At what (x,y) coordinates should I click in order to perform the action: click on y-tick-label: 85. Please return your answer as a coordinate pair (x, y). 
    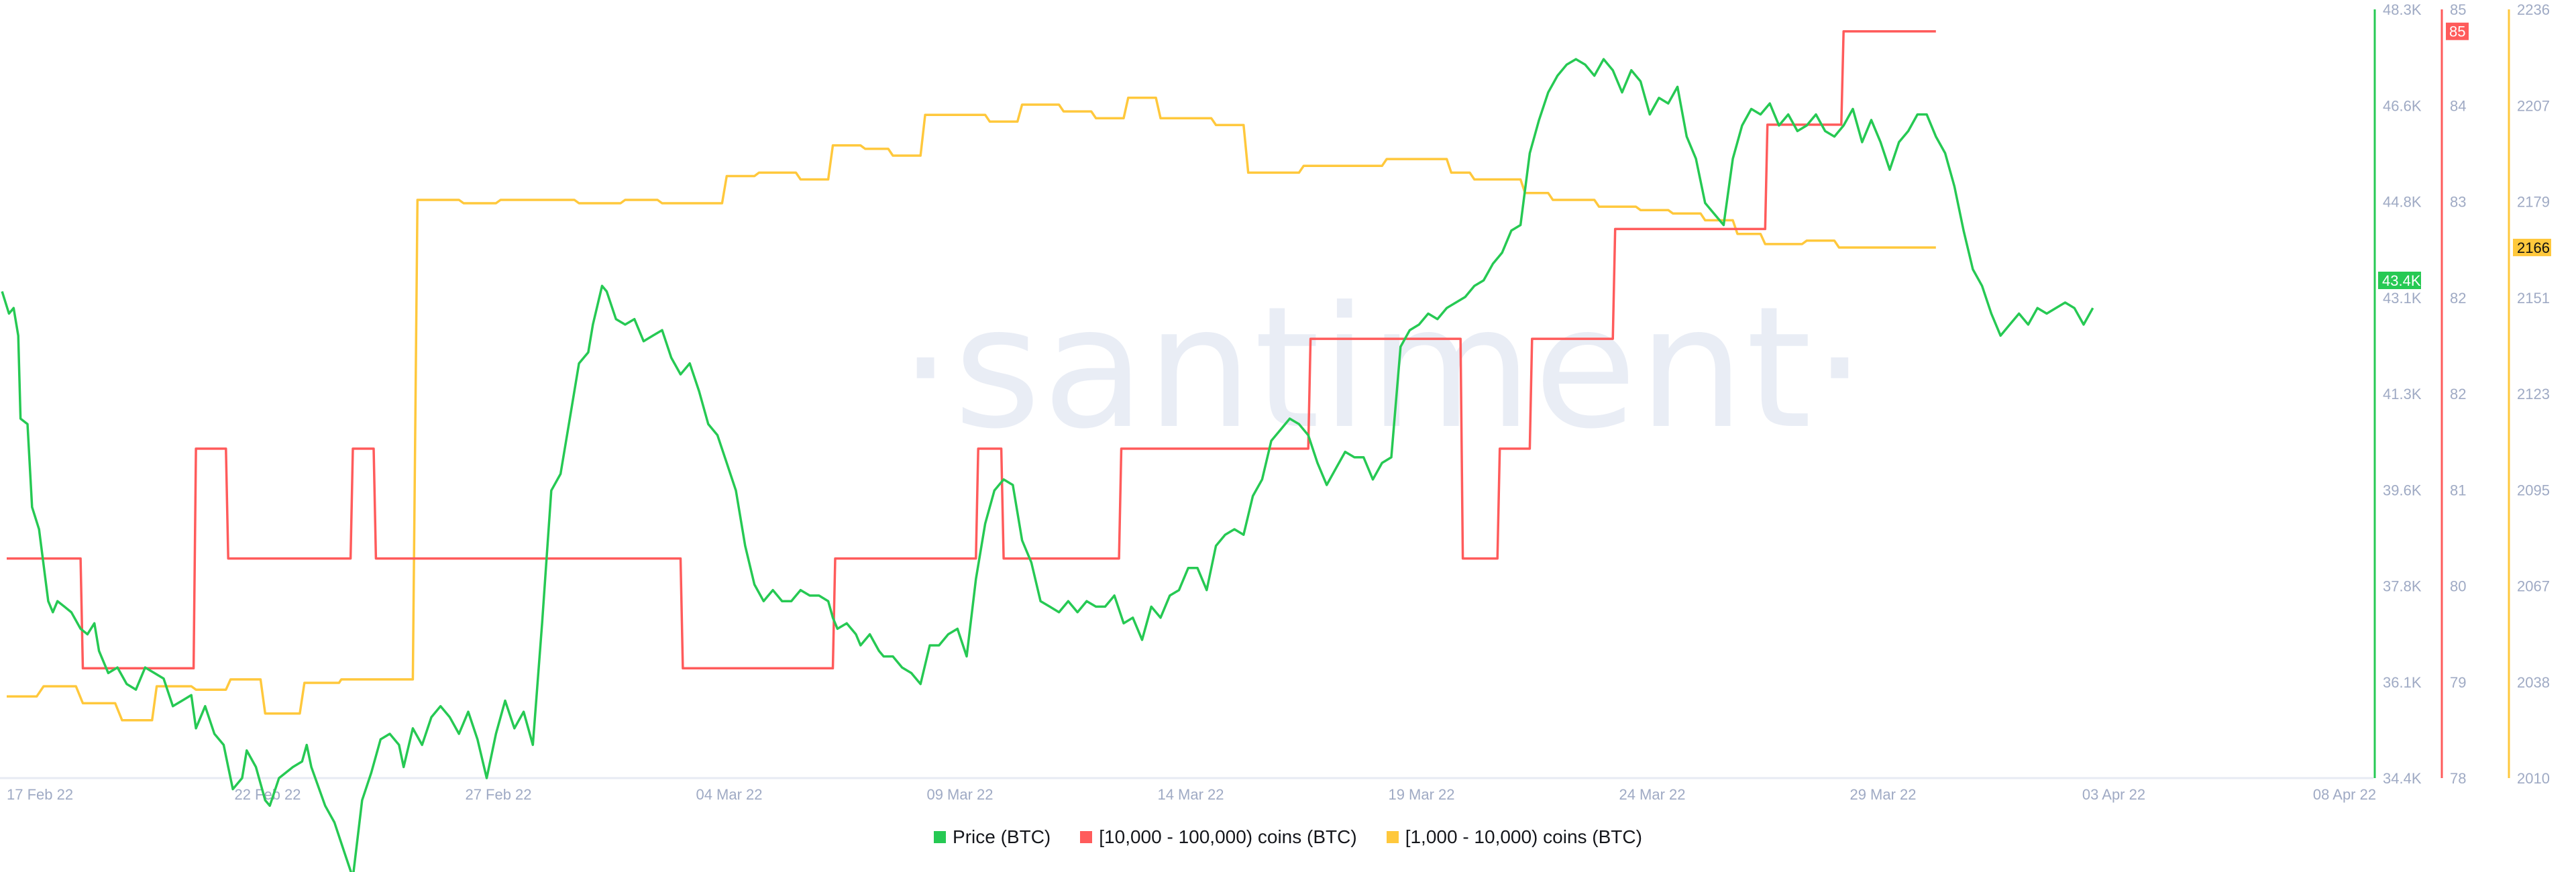
    Looking at the image, I should click on (2458, 9).